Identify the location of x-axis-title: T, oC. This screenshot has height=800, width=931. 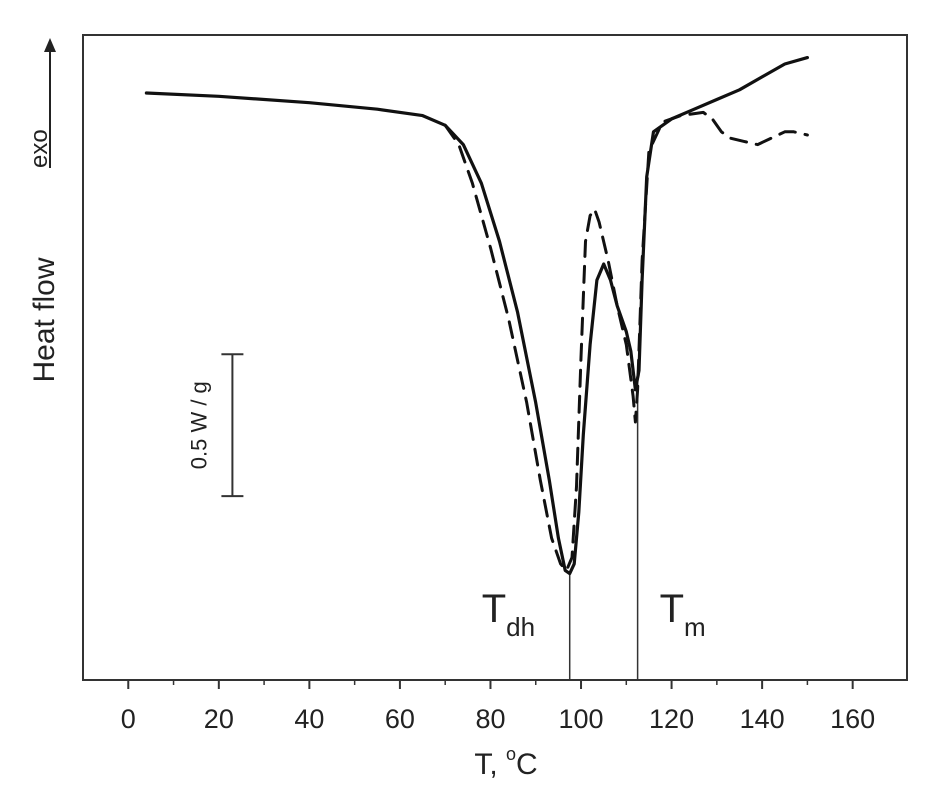
(505, 762).